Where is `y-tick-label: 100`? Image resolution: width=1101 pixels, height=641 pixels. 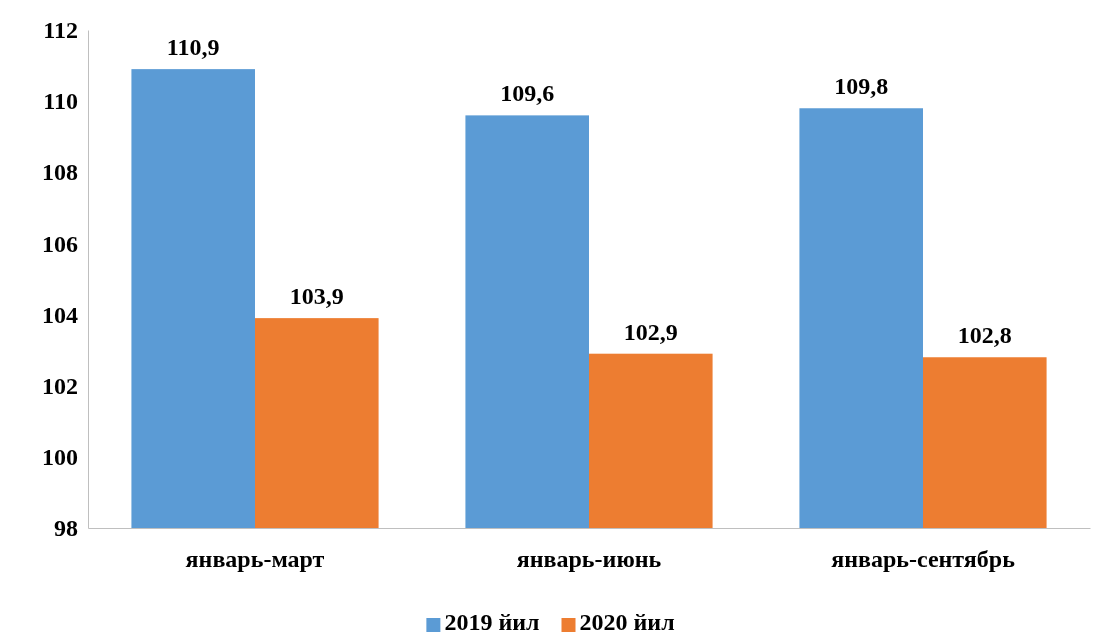 y-tick-label: 100 is located at coordinates (60, 457).